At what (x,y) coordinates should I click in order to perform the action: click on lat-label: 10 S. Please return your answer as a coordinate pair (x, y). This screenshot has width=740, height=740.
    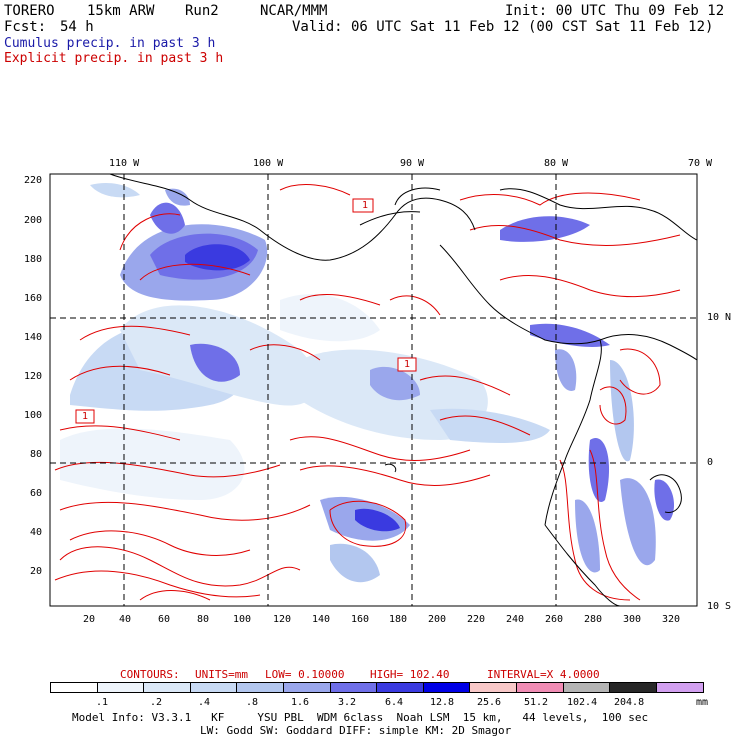
    Looking at the image, I should click on (719, 606).